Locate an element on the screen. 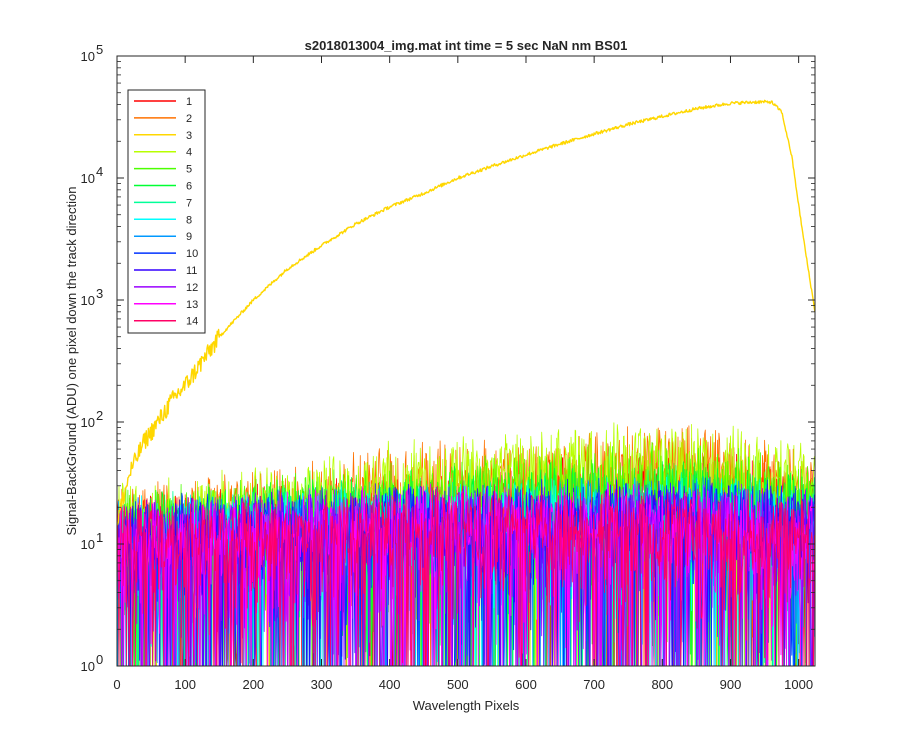 This screenshot has width=900, height=750. y-tick-exponent: 1 is located at coordinates (99, 537).